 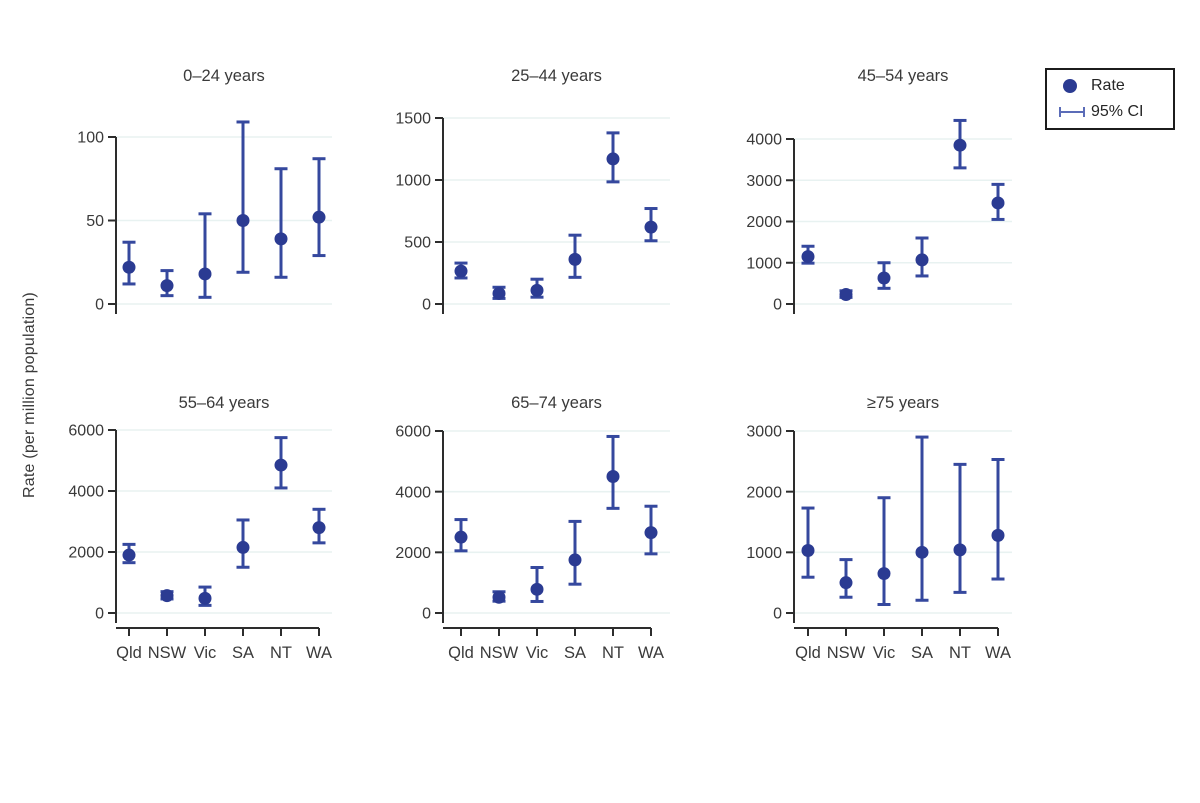 I want to click on legend-row-rate: Rate, so click(x=1115, y=86).